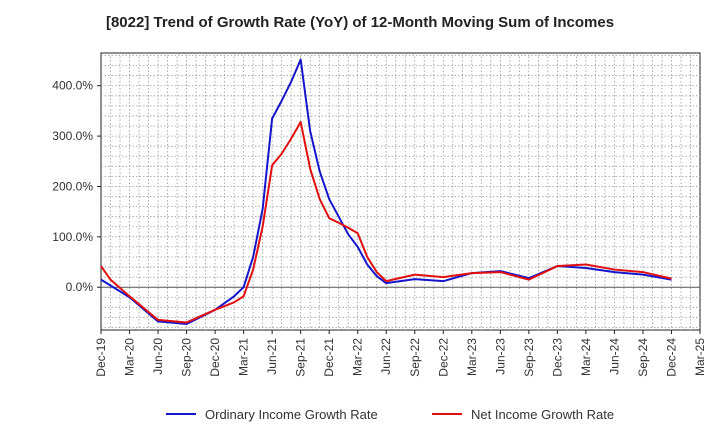  Describe the element at coordinates (72, 186) in the screenshot. I see `y-tick-label: 200.0%` at that location.